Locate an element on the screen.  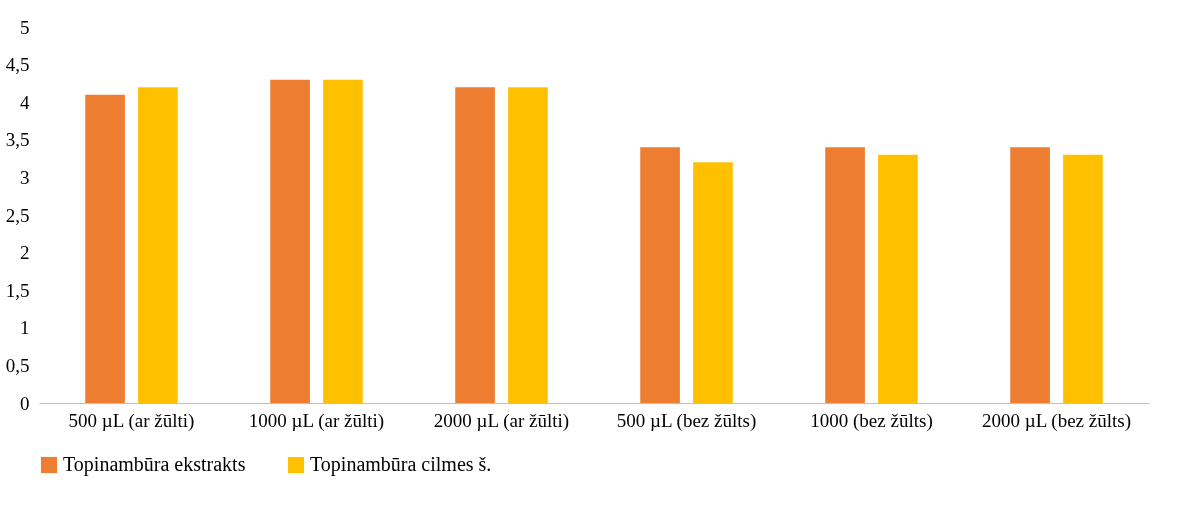
y-tick-label: 5 is located at coordinates (25, 27).